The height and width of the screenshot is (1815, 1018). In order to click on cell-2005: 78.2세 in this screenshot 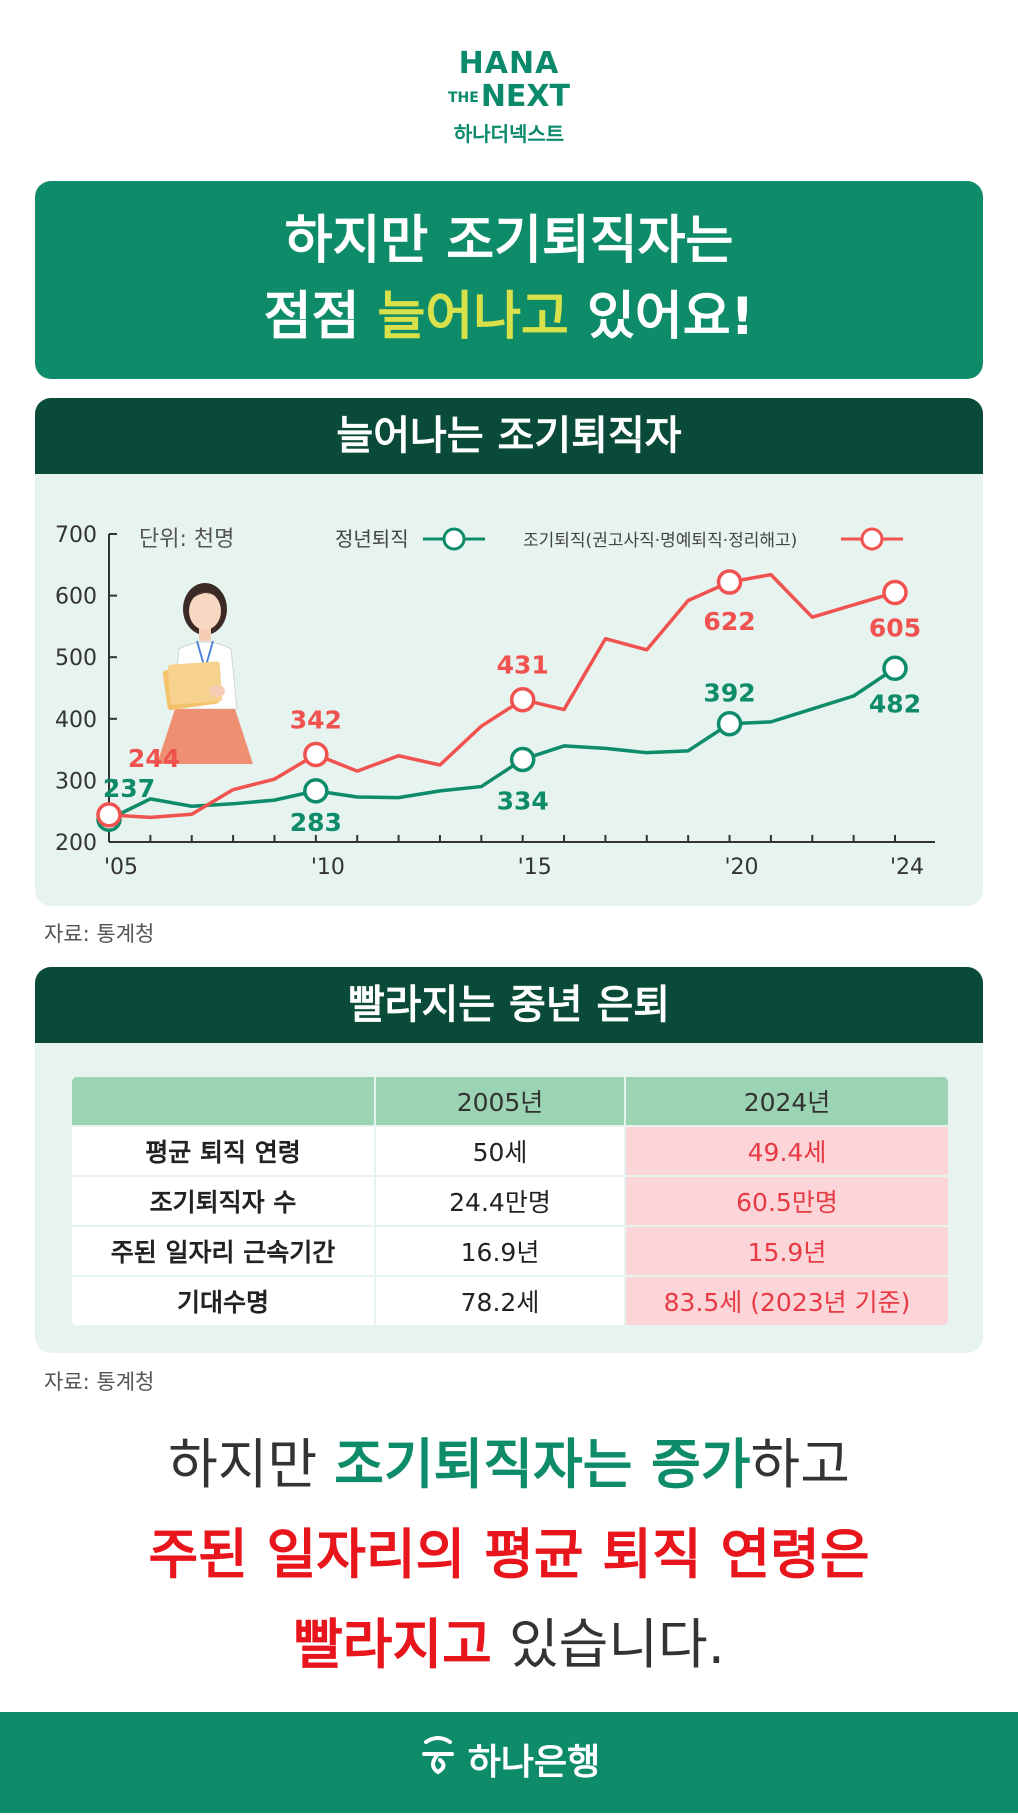, I will do `click(500, 1301)`.